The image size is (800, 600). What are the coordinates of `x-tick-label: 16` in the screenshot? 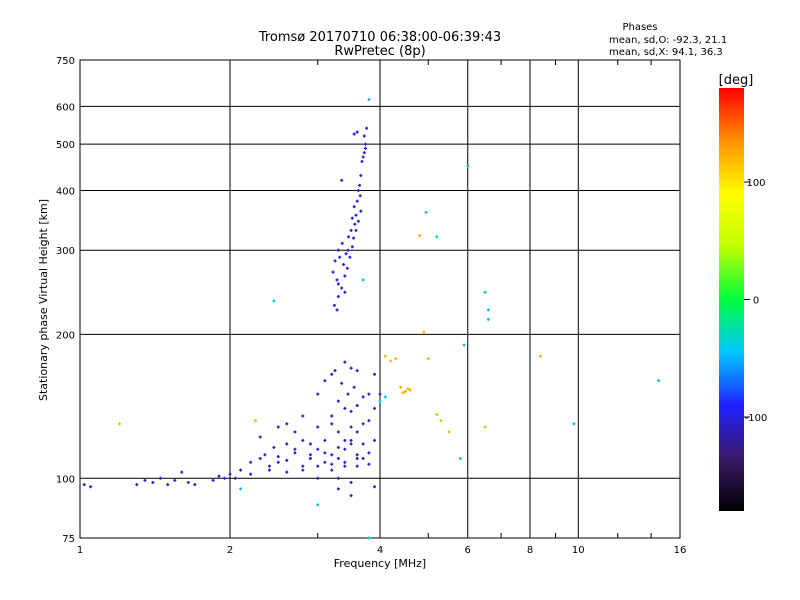 It's located at (680, 550).